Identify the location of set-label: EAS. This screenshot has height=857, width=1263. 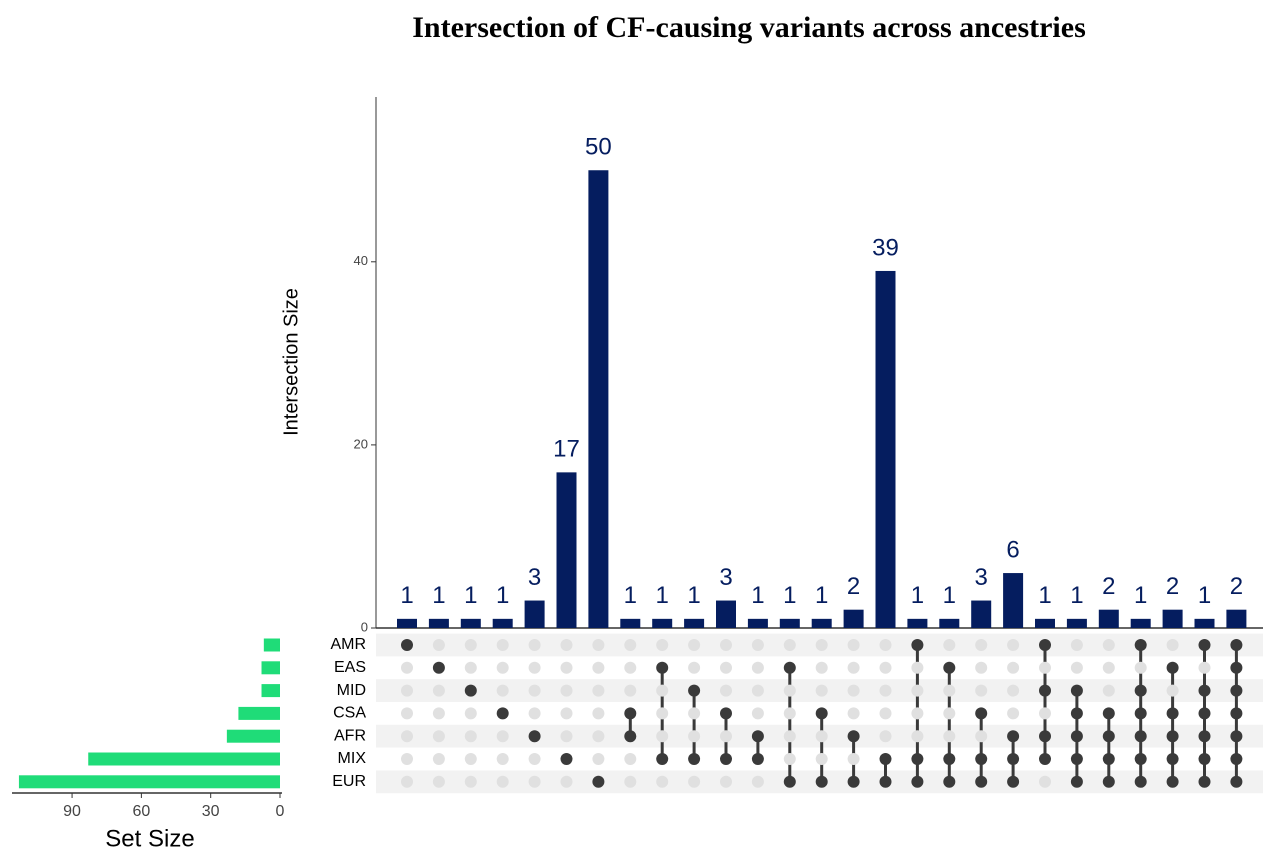
(350, 667).